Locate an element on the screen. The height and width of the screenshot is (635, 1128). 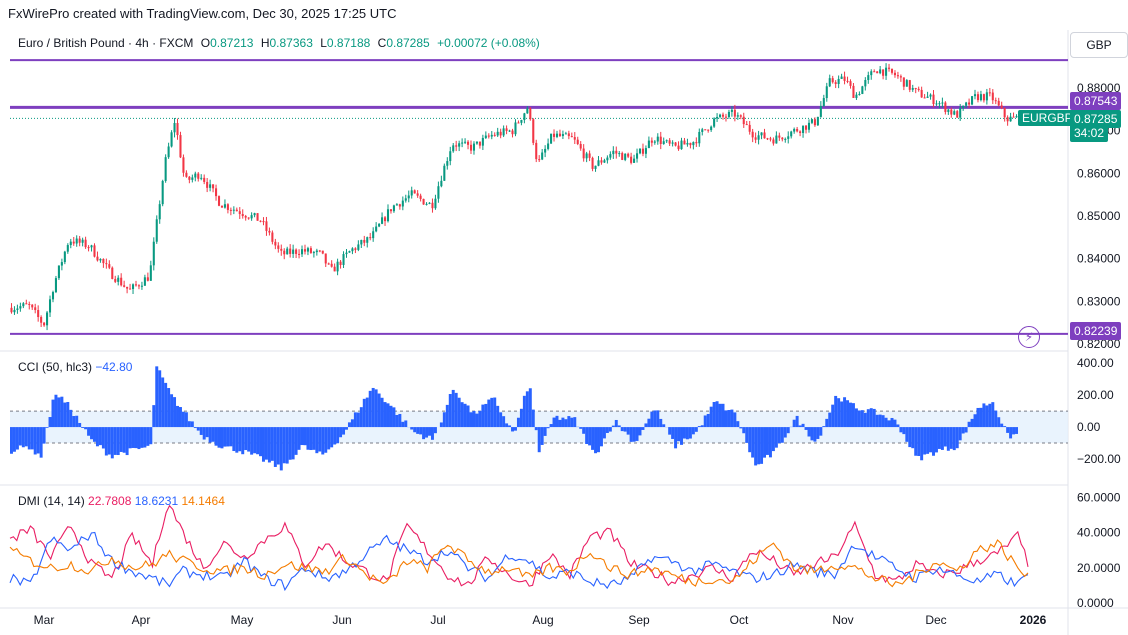
time-tick-label: Oct is located at coordinates (739, 620).